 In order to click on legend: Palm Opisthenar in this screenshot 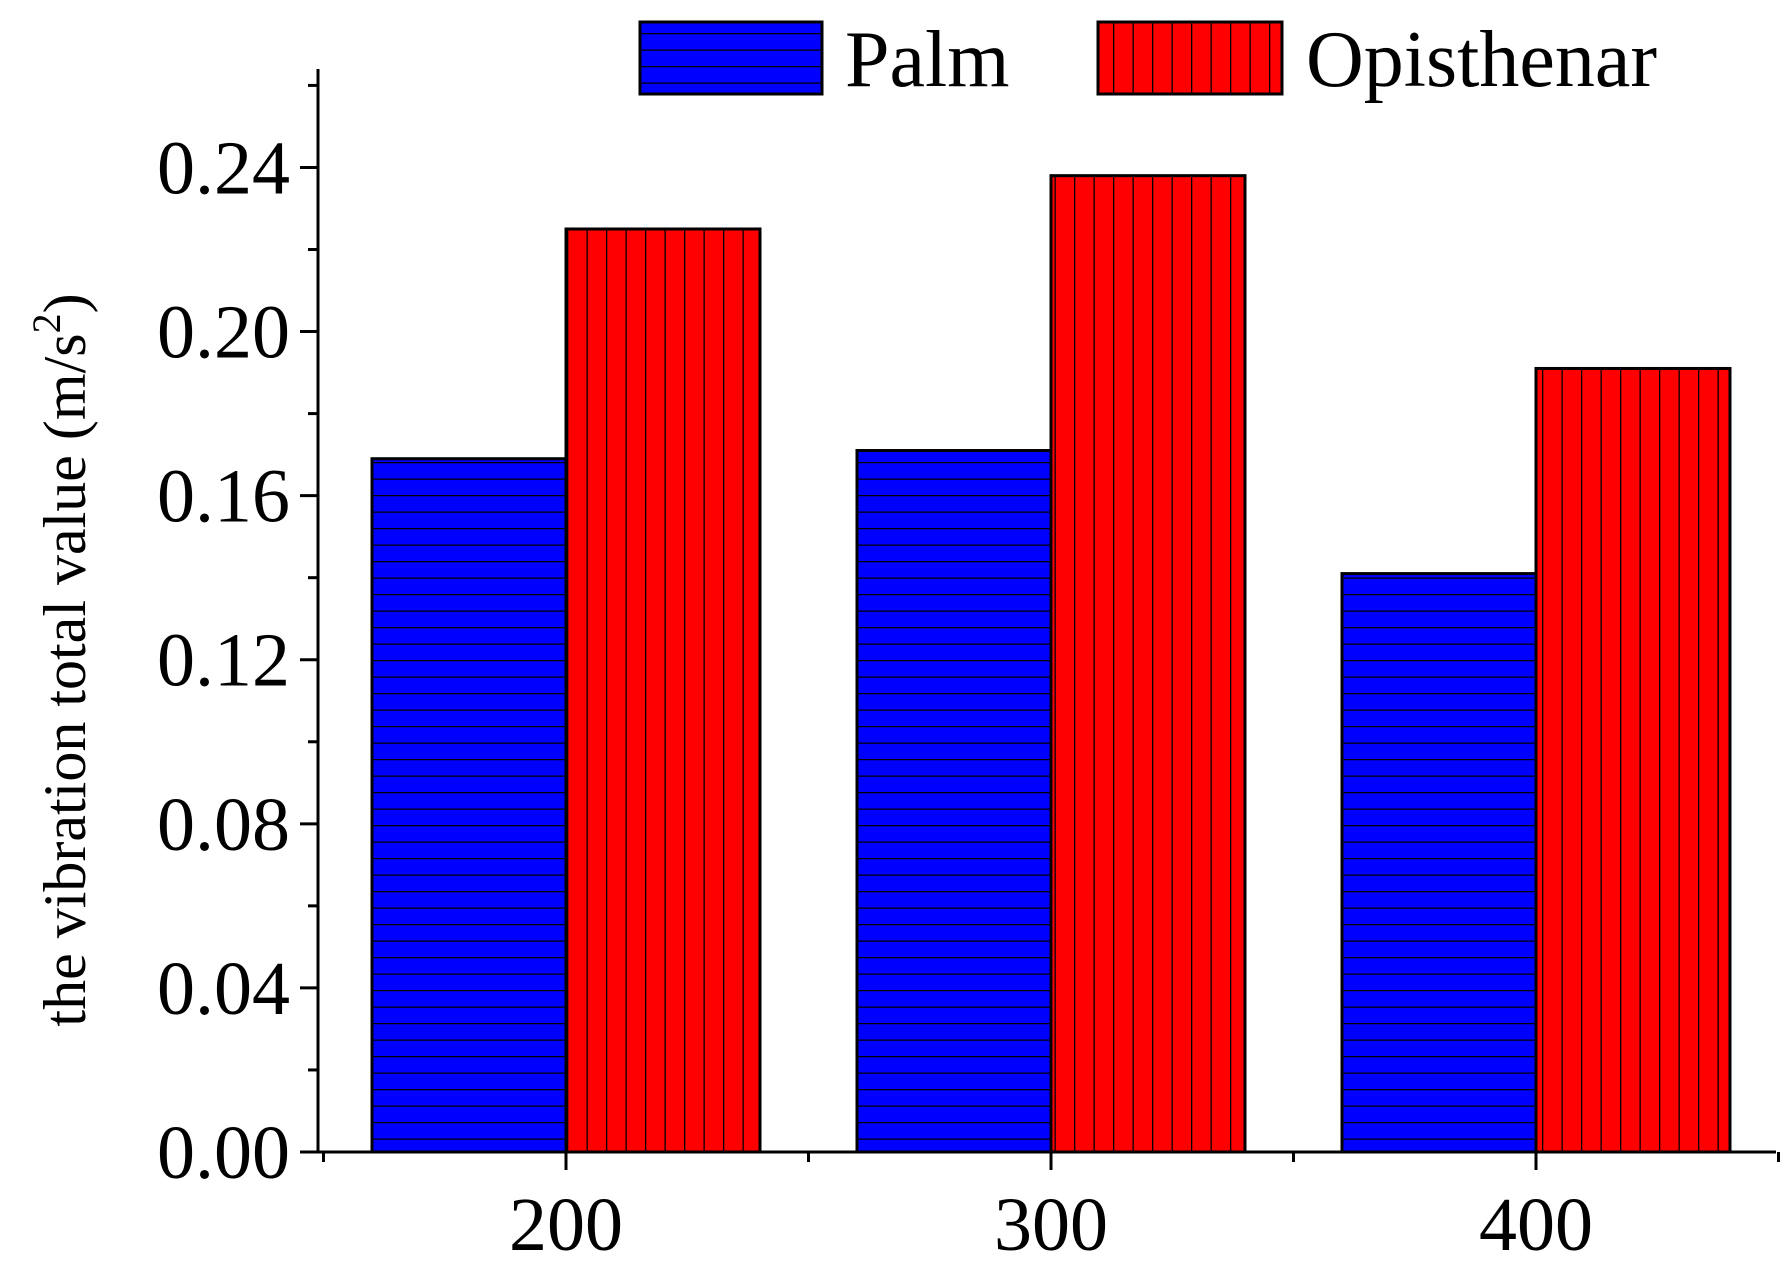, I will do `click(1147, 60)`.